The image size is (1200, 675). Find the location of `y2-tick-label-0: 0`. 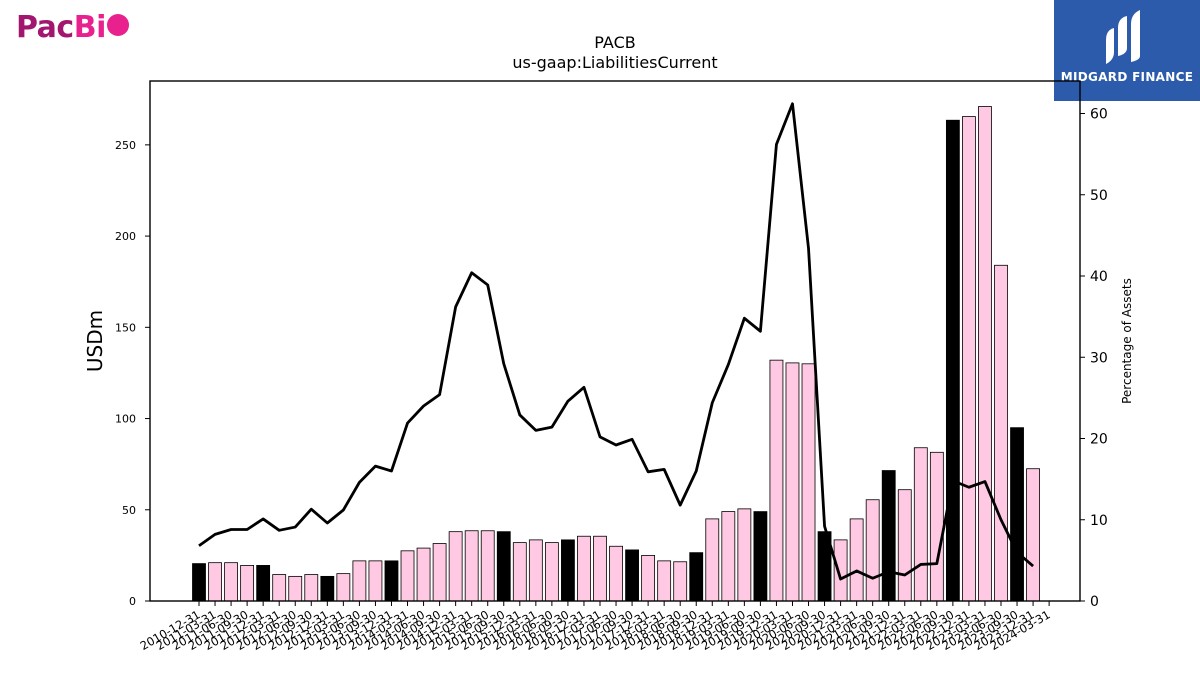

y2-tick-label-0: 0 is located at coordinates (1094, 602).